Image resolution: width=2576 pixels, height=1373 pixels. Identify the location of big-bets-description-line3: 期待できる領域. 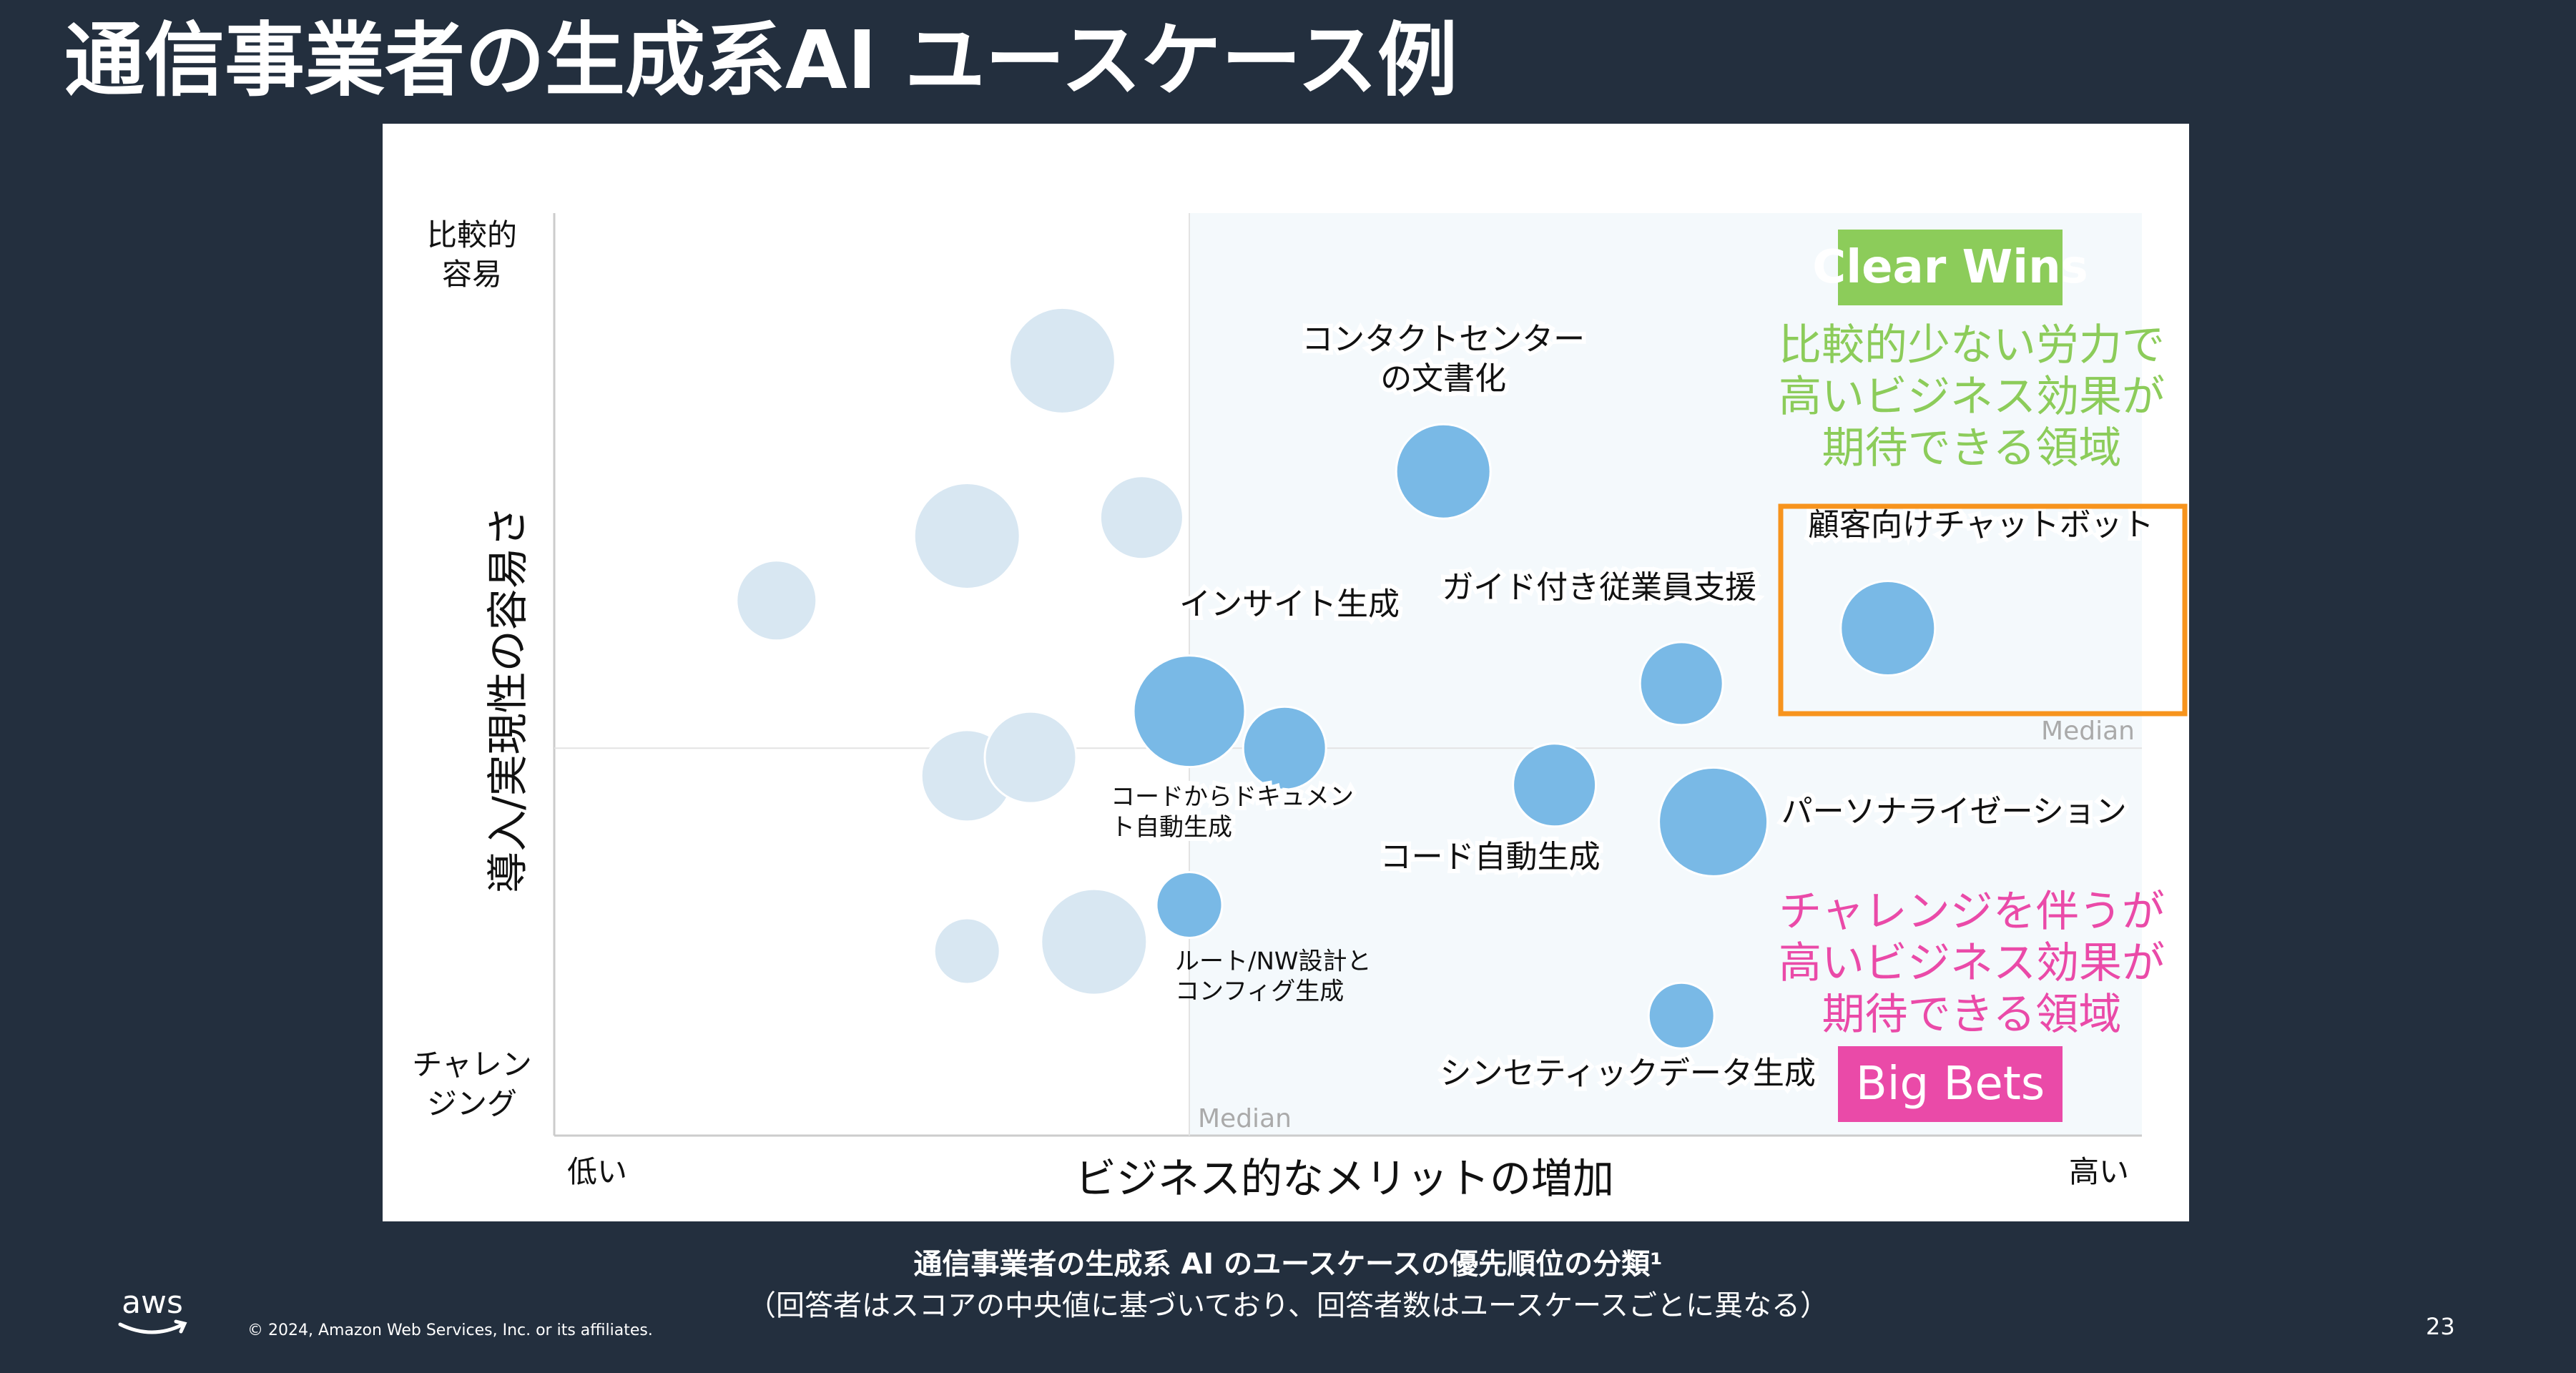
(1972, 1015).